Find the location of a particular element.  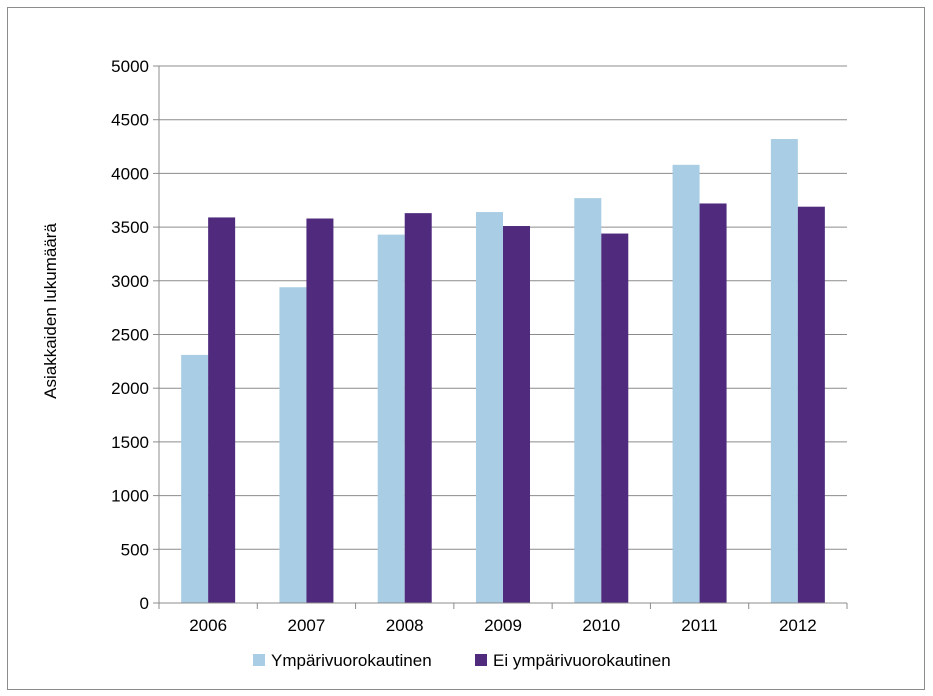

y-tick-label: 4000 is located at coordinates (130, 173).